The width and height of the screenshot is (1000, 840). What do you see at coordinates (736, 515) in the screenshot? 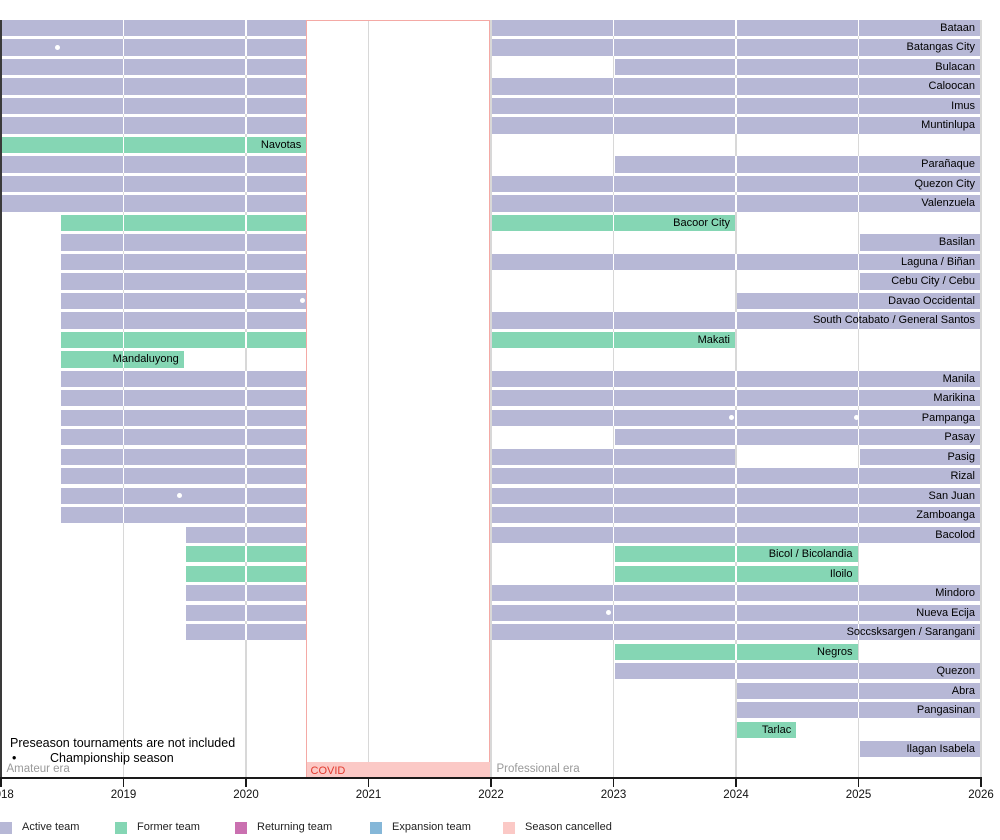
I see `team-bar-segment: Zamboanga` at bounding box center [736, 515].